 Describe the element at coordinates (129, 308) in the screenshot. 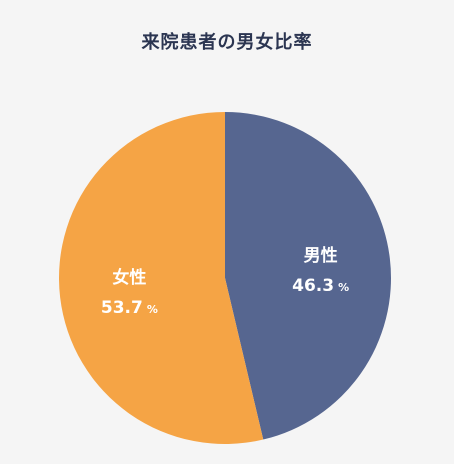

I see `slice-label-value-1: 53.7%` at that location.